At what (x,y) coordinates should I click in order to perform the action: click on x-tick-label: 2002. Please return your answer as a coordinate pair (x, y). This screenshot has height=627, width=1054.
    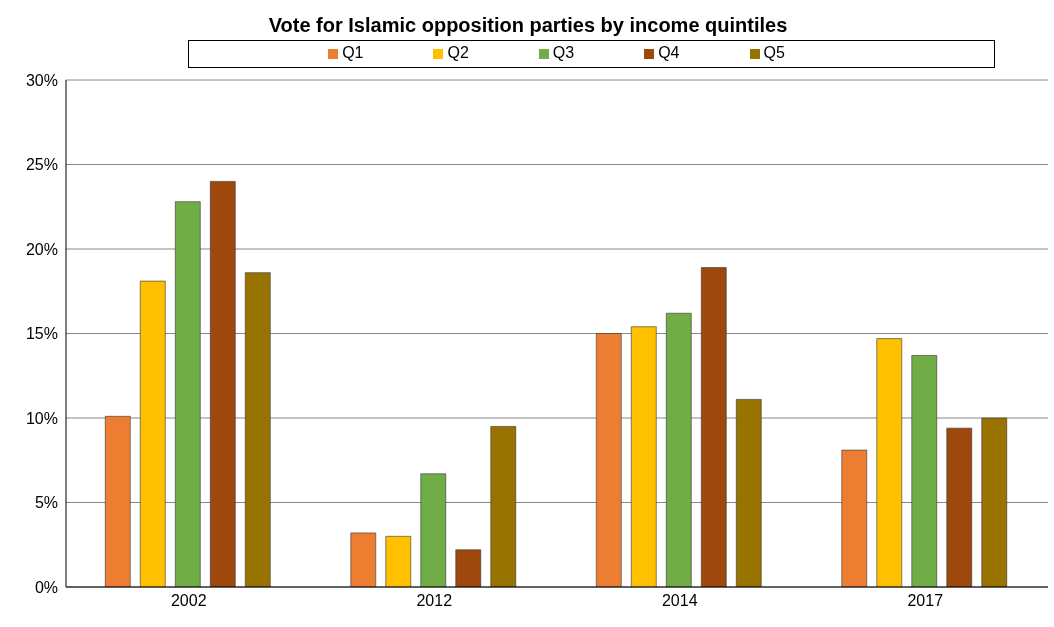
    Looking at the image, I should click on (188, 601).